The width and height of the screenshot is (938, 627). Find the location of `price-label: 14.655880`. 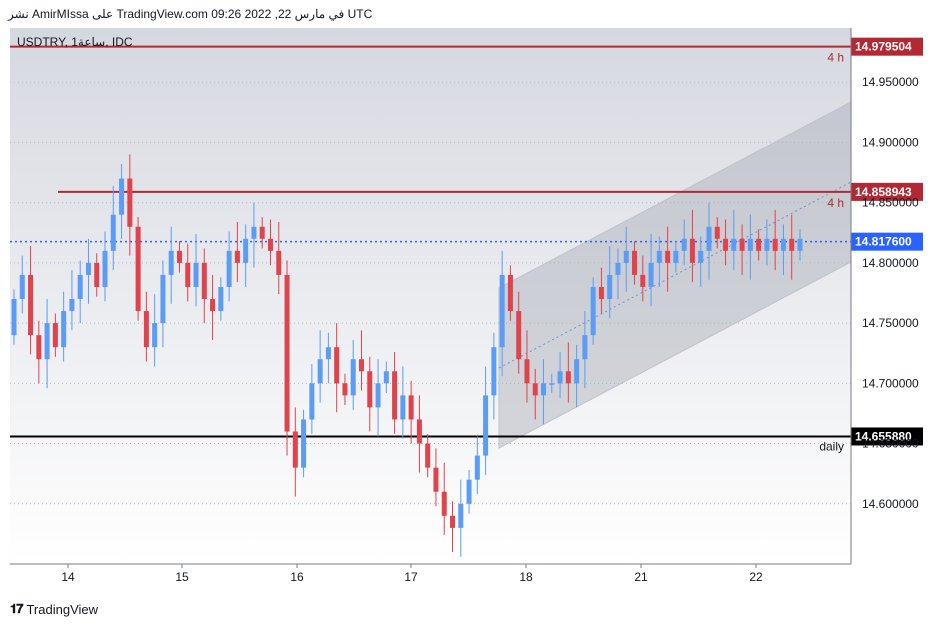

price-label: 14.655880 is located at coordinates (883, 436).